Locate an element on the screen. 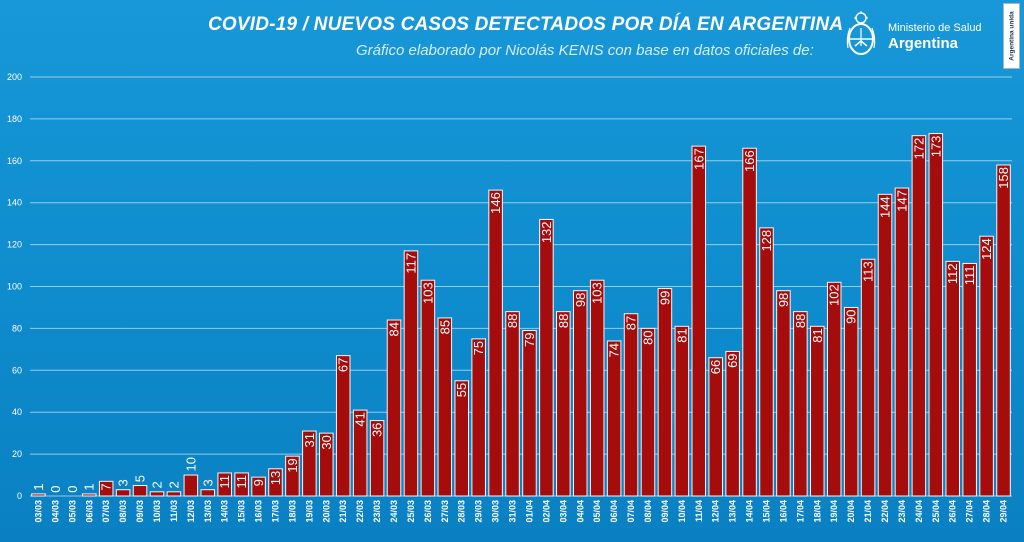 The image size is (1024, 542). bar-value-label: 84 is located at coordinates (394, 329).